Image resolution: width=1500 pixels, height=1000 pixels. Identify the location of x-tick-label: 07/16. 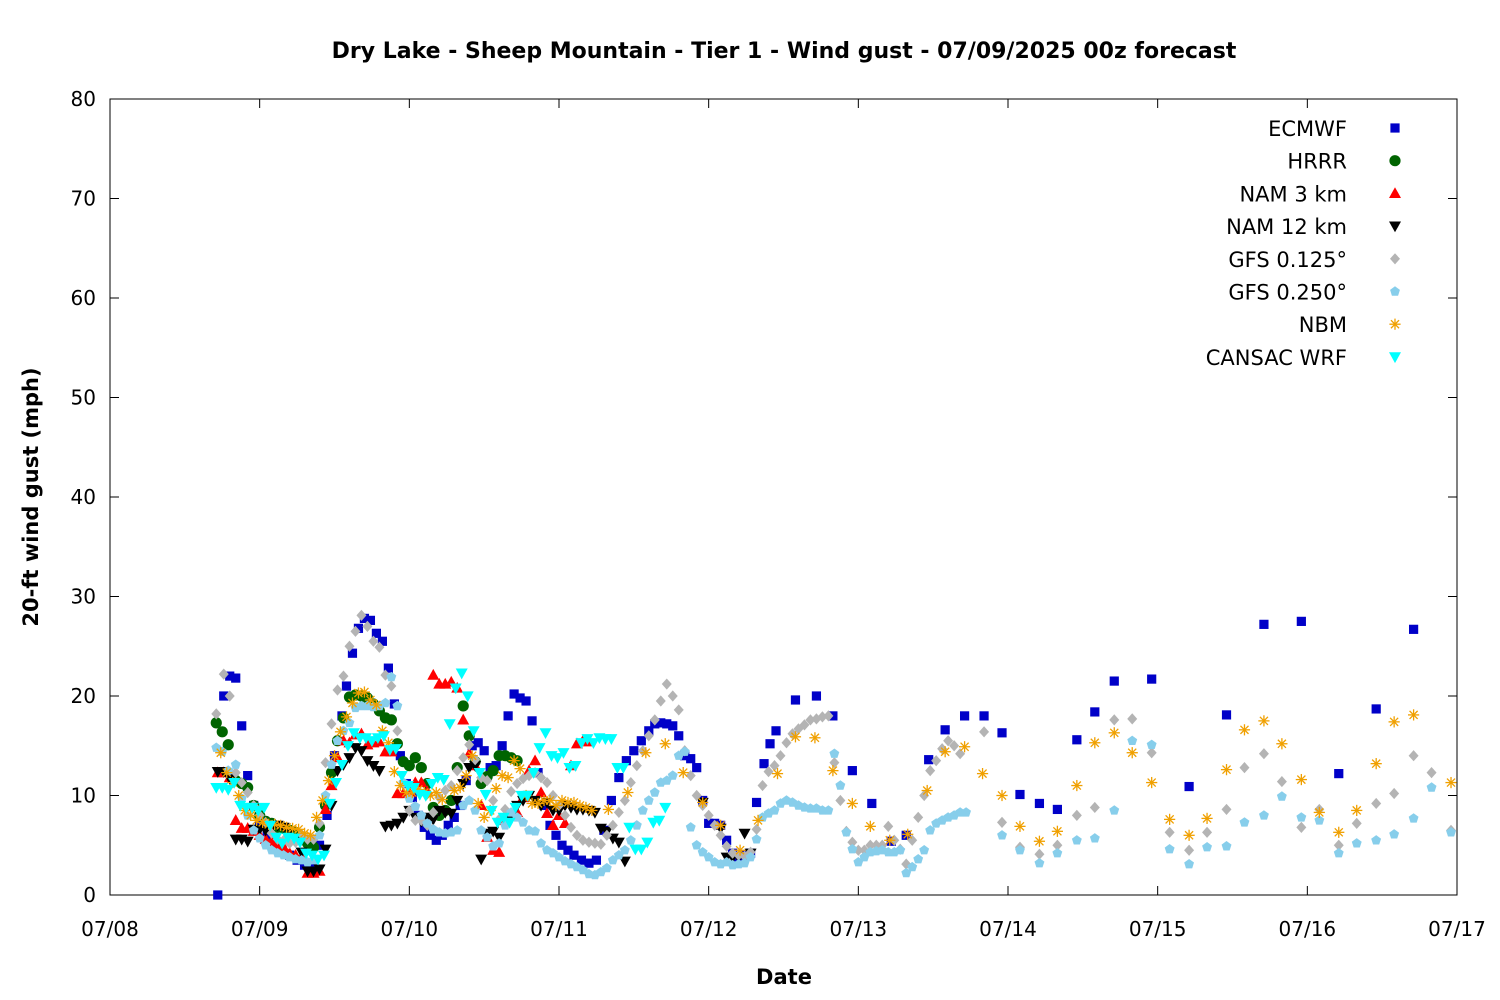
(1308, 929).